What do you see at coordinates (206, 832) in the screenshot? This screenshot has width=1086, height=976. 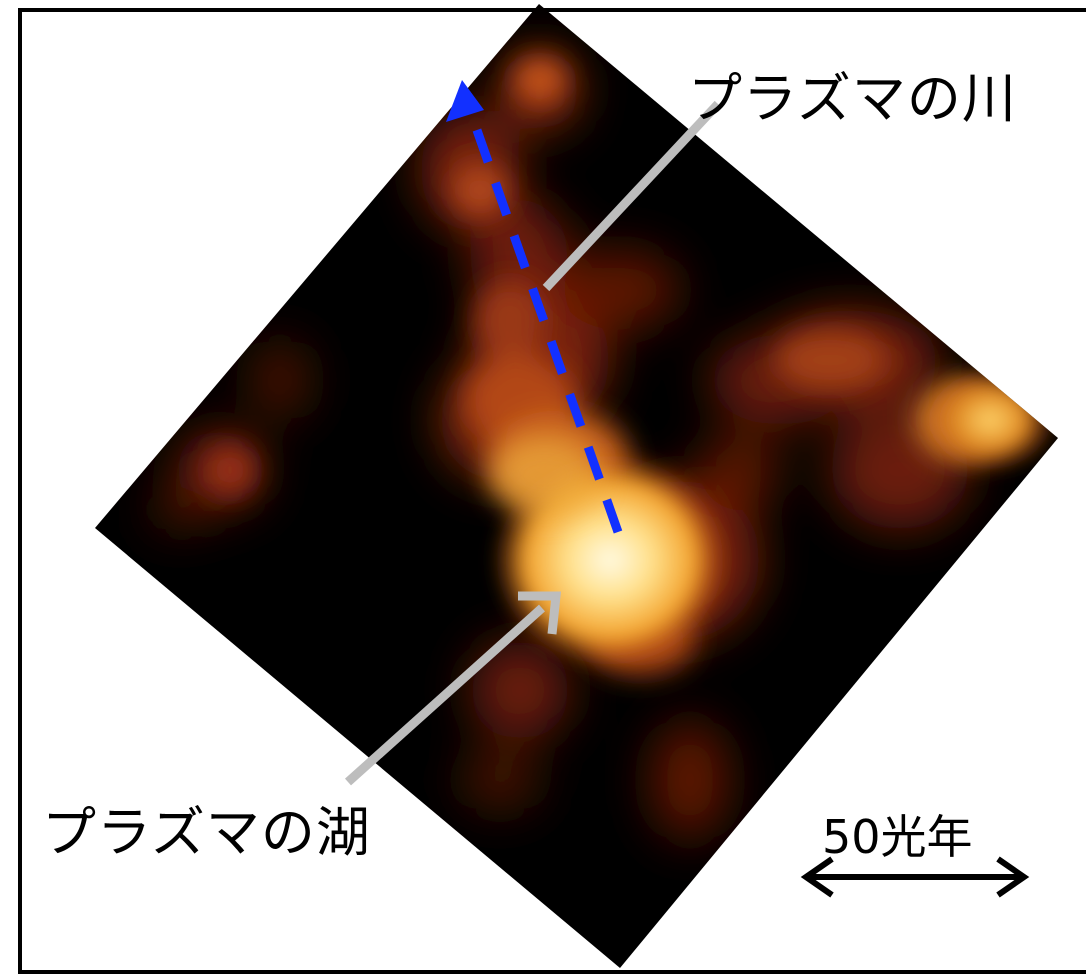 I see `lake-label: プラズマの湖` at bounding box center [206, 832].